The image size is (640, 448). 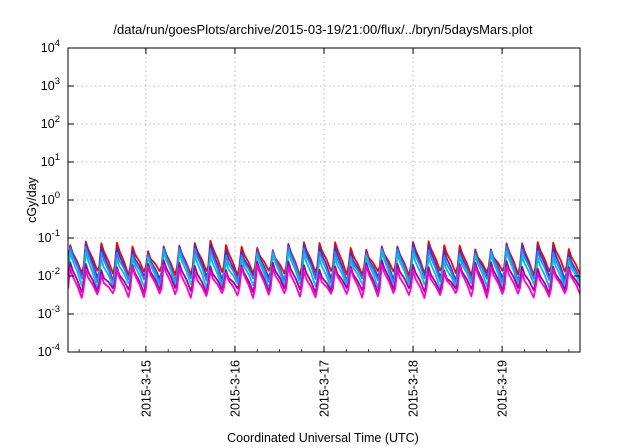 I want to click on y-tick-label: 10⁻⁴, so click(x=49, y=350).